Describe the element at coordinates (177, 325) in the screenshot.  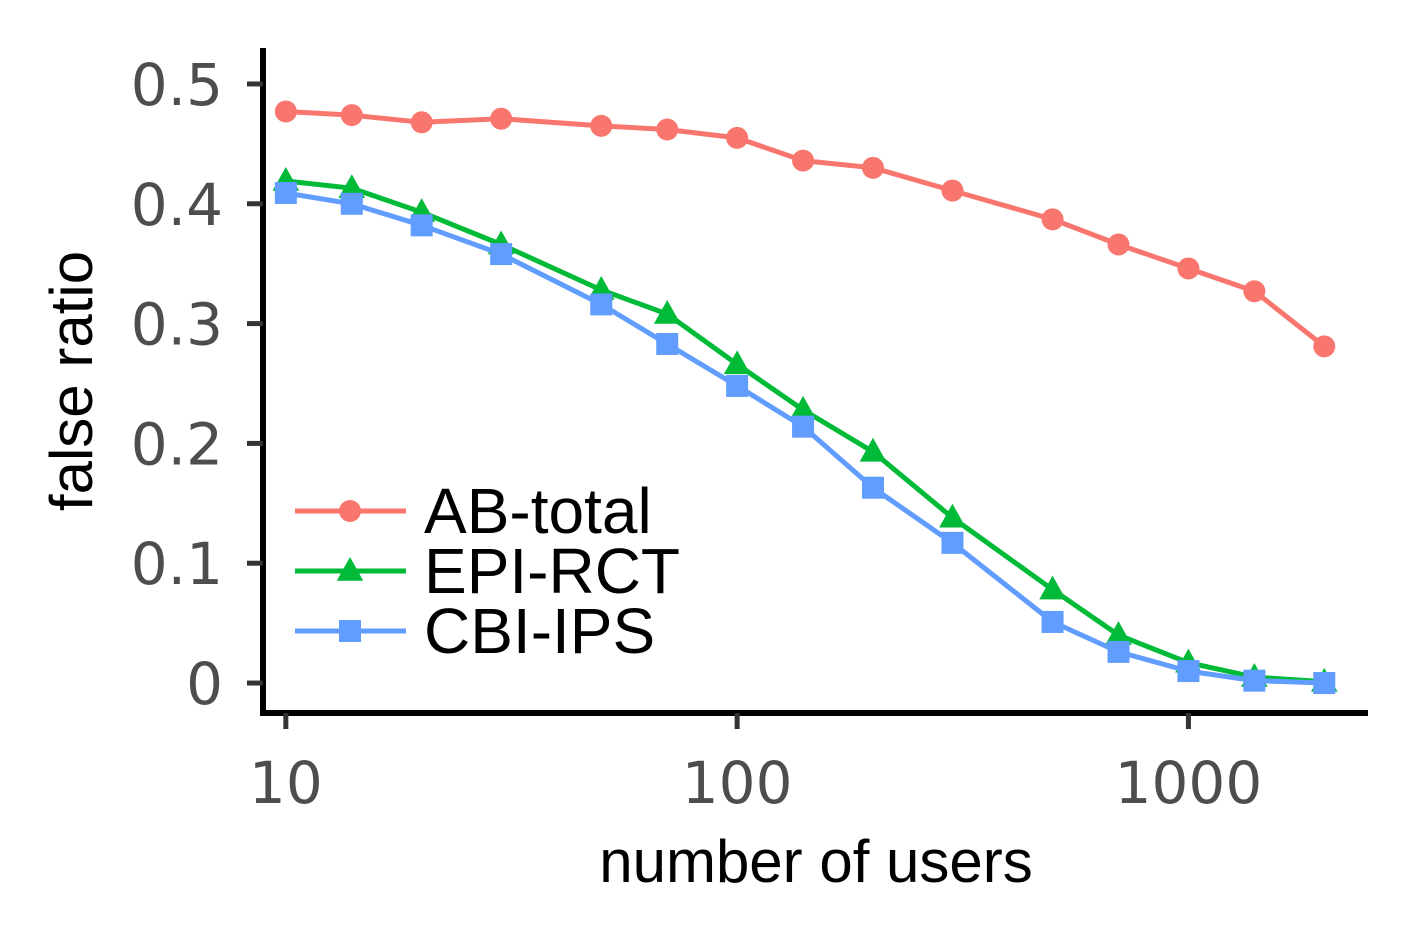
I see `y-tick-label: 0.3` at that location.